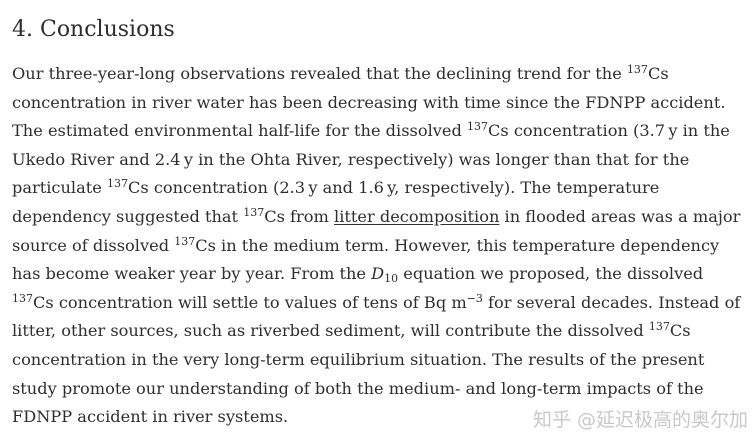  I want to click on litter-decomposition-link: litter decomposition, so click(417, 216).